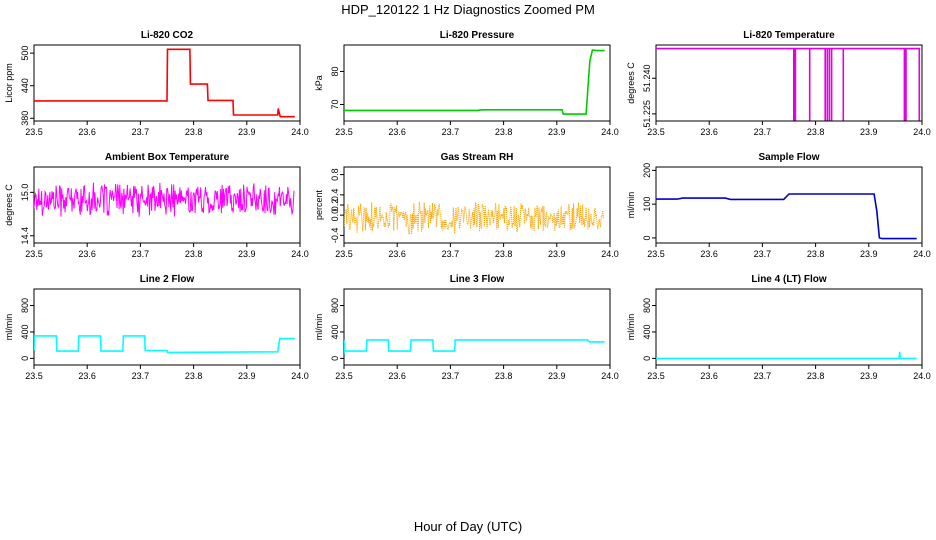 Image resolution: width=936 pixels, height=540 pixels. Describe the element at coordinates (164, 83) in the screenshot. I see `panel-li-820-co2-series-line` at that location.